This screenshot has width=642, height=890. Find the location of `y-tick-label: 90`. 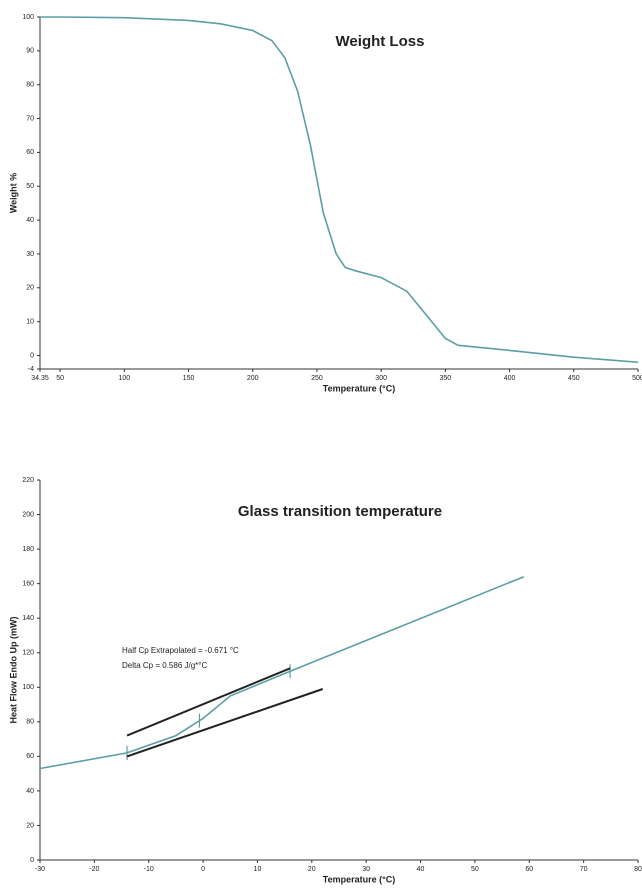

y-tick-label: 90 is located at coordinates (30, 51).